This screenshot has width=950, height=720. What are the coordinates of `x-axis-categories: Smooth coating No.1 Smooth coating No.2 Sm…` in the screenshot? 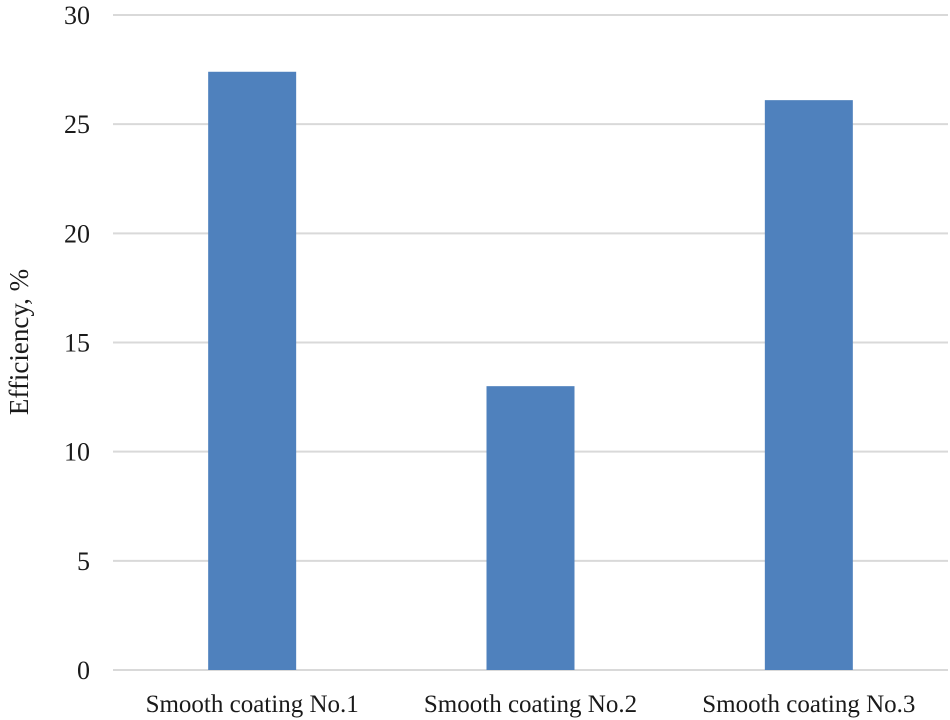 It's located at (531, 704).